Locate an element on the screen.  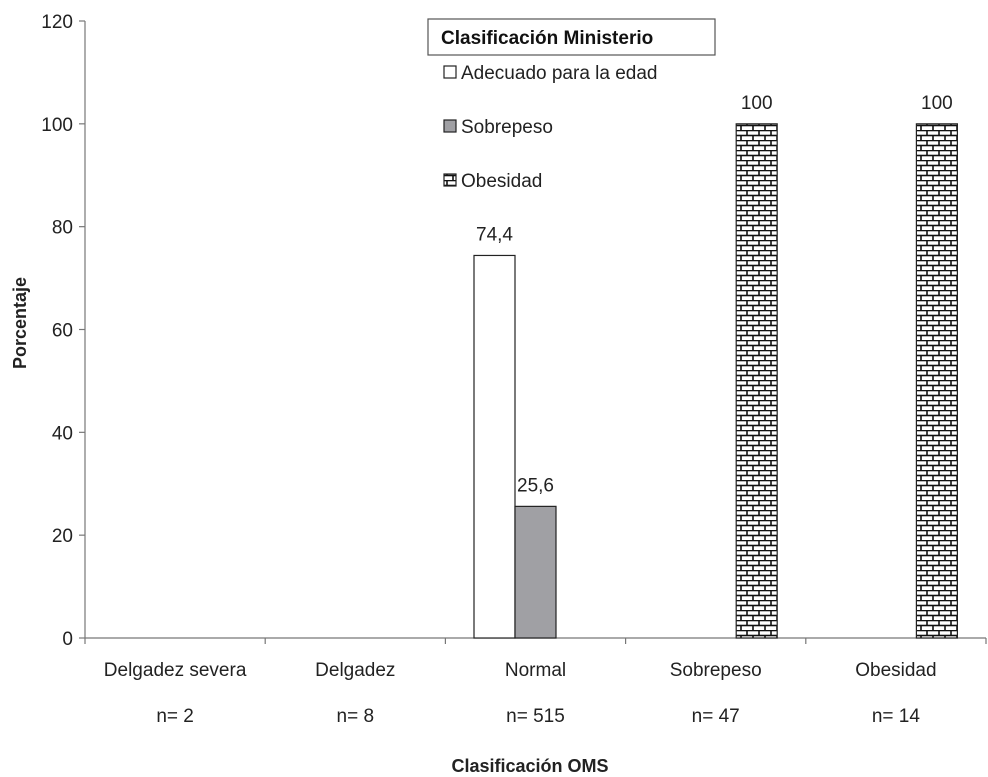
y-tick-label: 120 is located at coordinates (57, 22).